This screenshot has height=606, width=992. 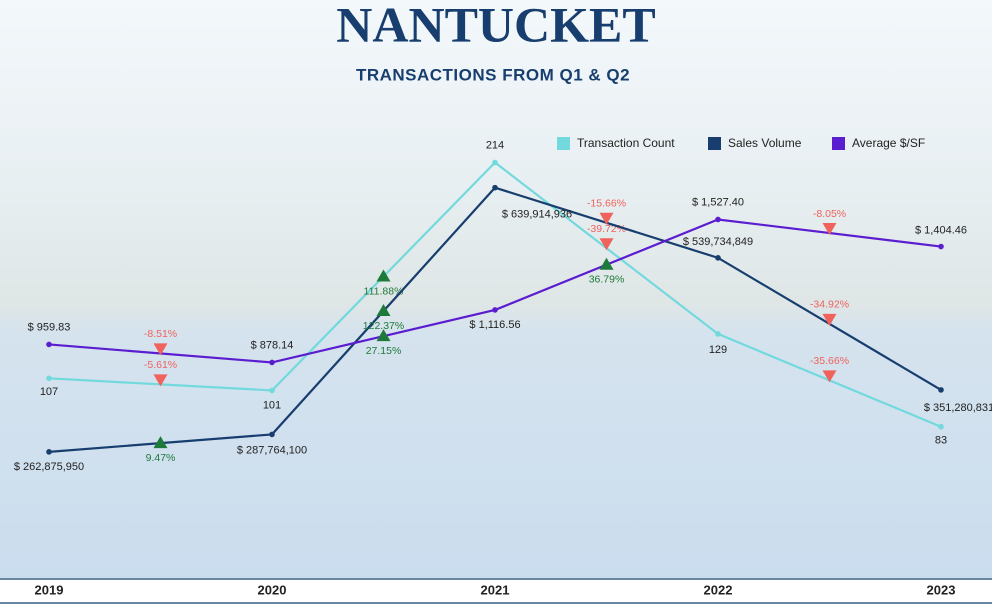 I want to click on x-tick-label: 2019, so click(x=49, y=589).